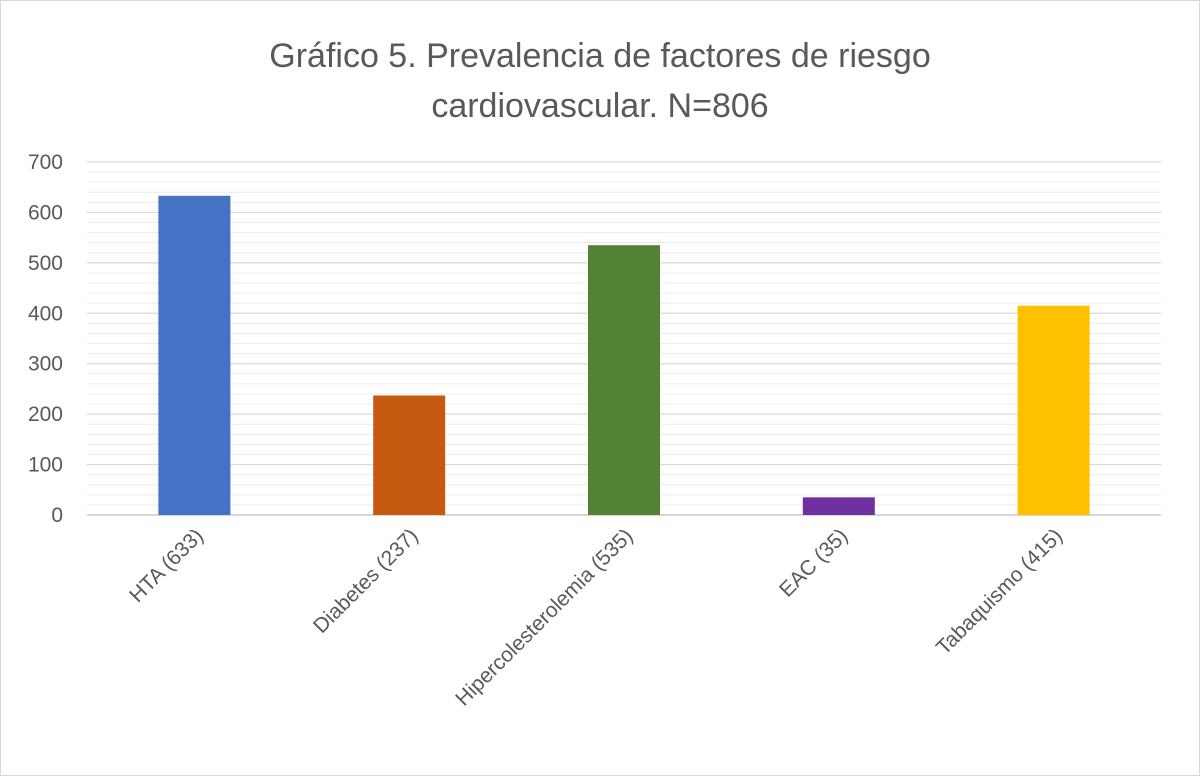  I want to click on x-category-label: Hipercolesterolemia (535), so click(544, 617).